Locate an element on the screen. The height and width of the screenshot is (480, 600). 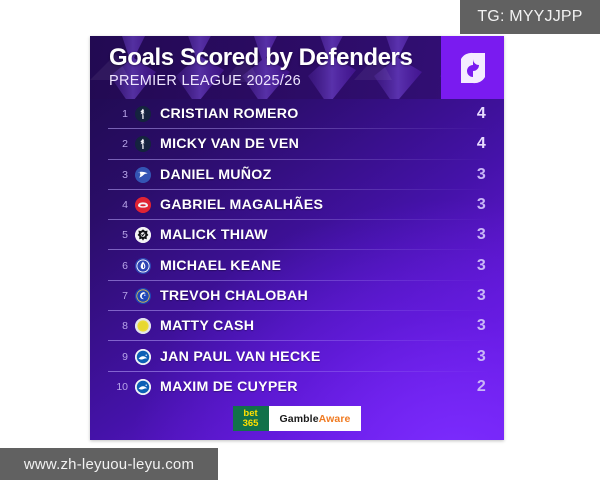
gambleaware-main: Gamble is located at coordinates (299, 418).